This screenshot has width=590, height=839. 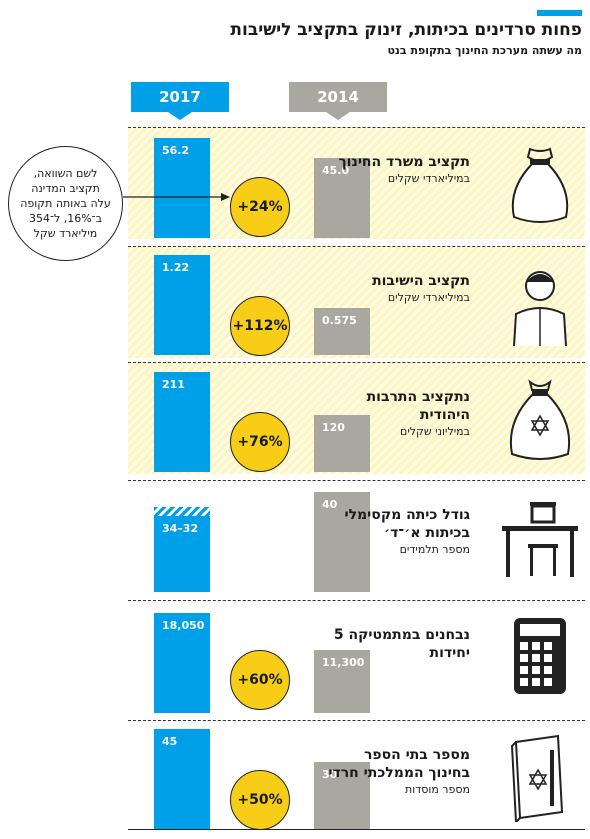 What do you see at coordinates (401, 644) in the screenshot?
I see `category-name: נבחנים במתמטיקה 5 יחידות` at bounding box center [401, 644].